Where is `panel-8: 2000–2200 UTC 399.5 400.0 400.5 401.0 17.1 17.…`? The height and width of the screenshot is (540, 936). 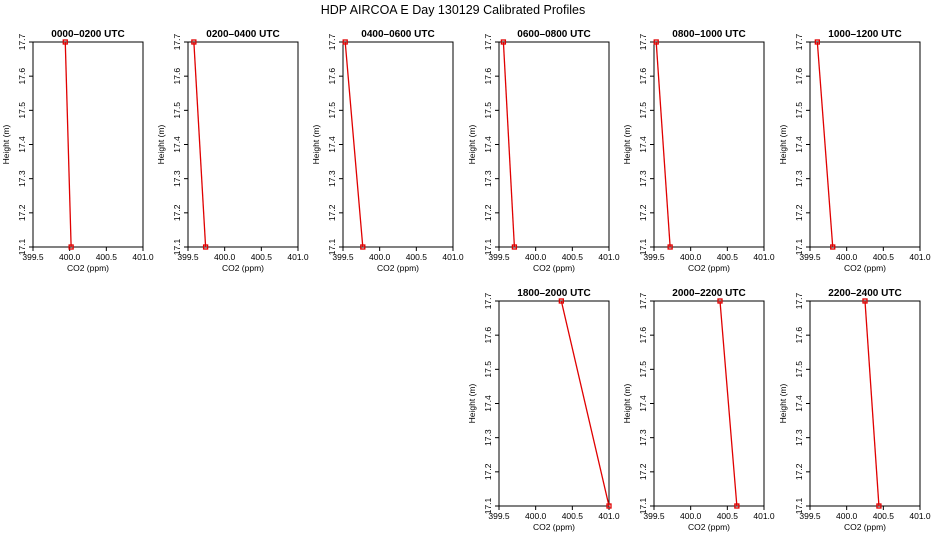
panel-8: 2000–2200 UTC 399.5 400.0 400.5 401.0 17.1 17.… is located at coordinates (698, 410).